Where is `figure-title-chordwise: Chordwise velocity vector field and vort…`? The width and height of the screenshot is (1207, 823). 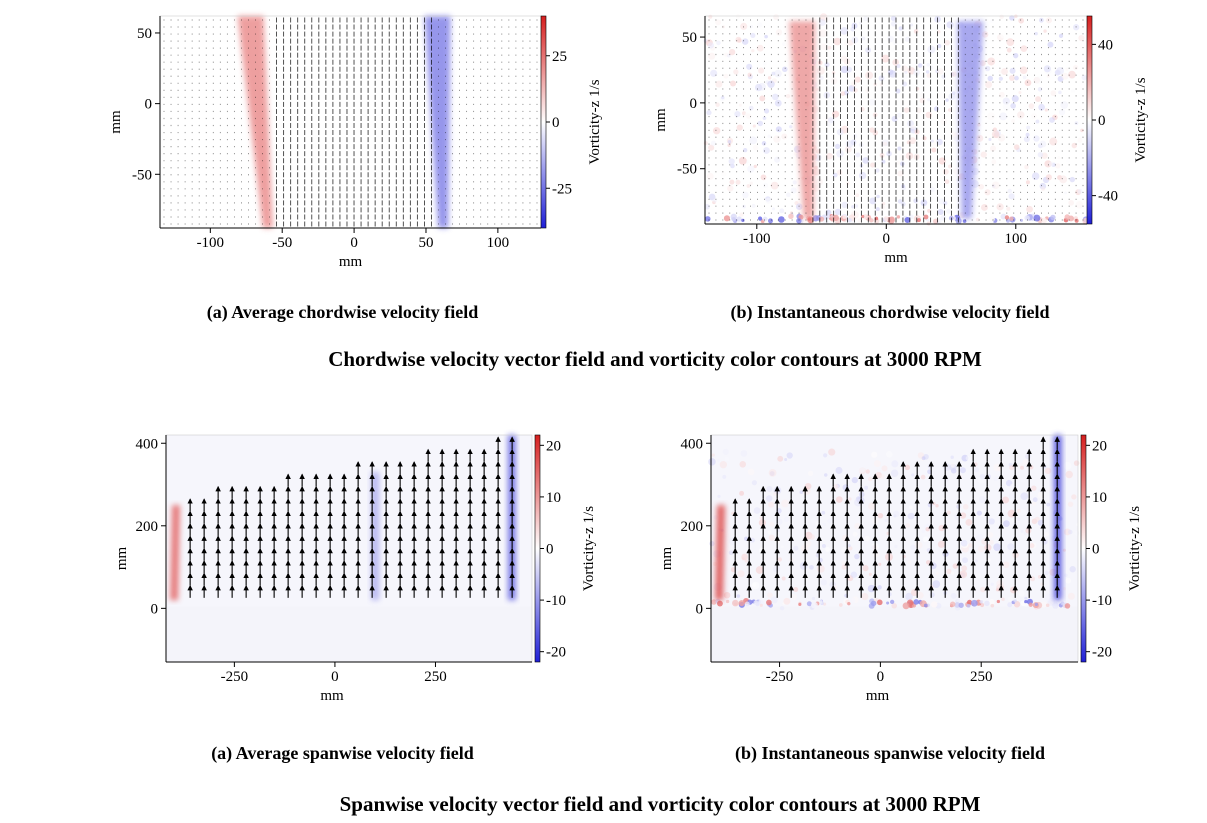
figure-title-chordwise: Chordwise velocity vector field and vort… is located at coordinates (655, 359).